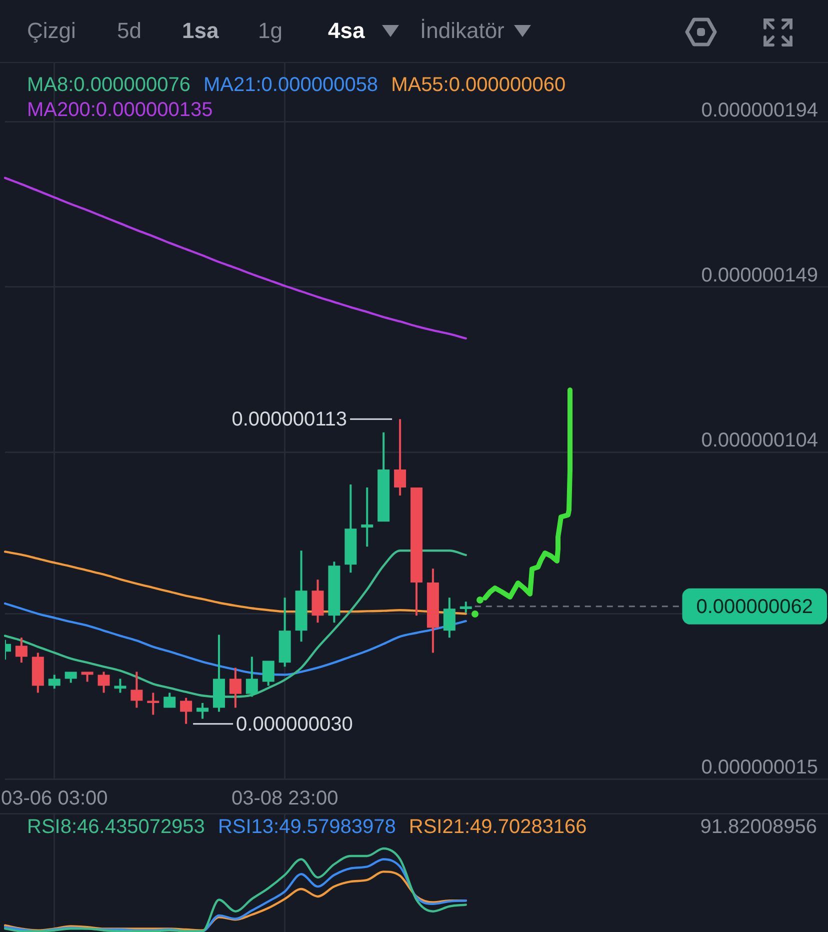 This screenshot has height=932, width=828. I want to click on text: MA200:0.000000135, so click(120, 110).